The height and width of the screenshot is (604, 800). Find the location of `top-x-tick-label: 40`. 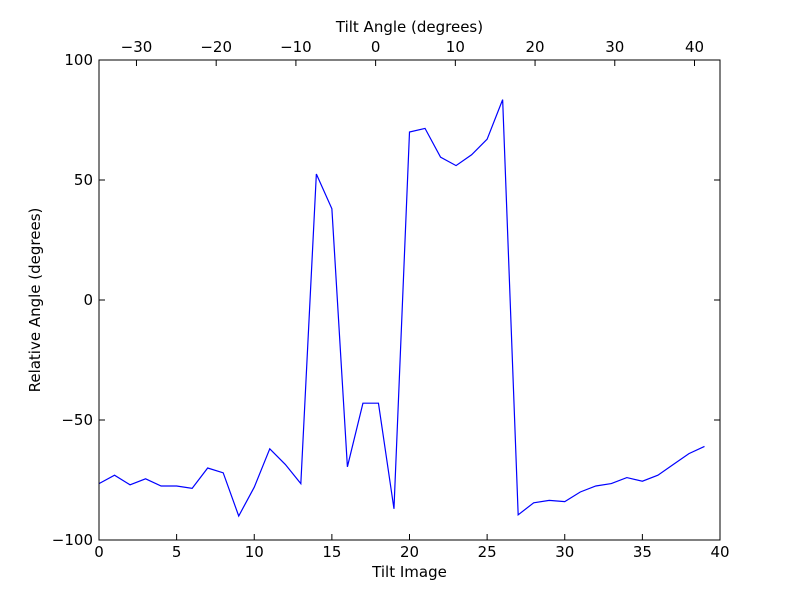

top-x-tick-label: 40 is located at coordinates (694, 47).